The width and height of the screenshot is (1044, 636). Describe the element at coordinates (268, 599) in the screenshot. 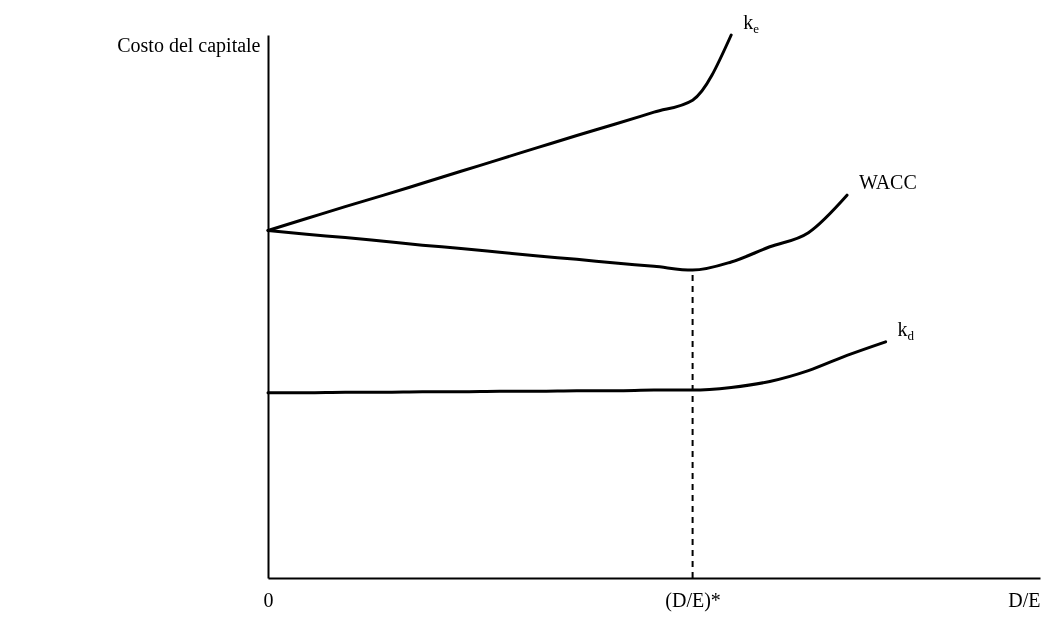

I see `x-tick-label: 0` at that location.